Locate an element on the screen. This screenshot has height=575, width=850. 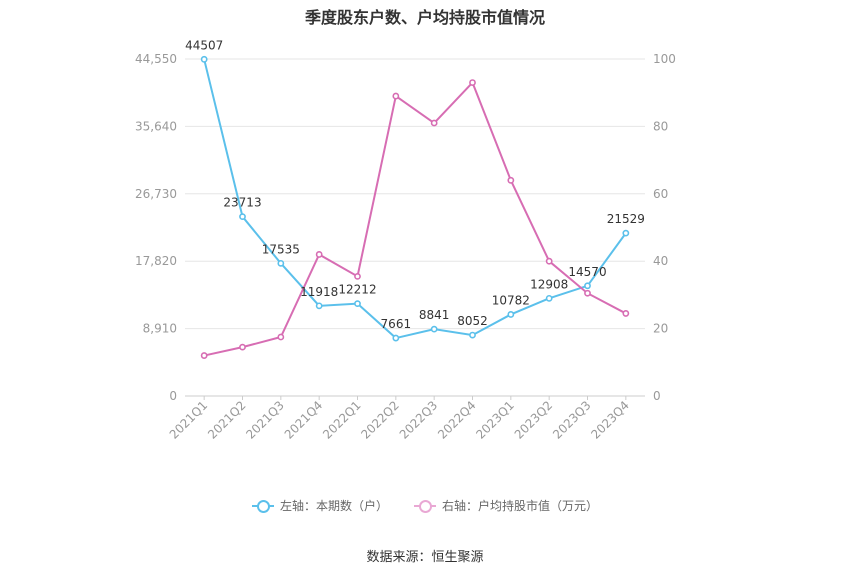
households-data-label: 10782 is located at coordinates (511, 300).